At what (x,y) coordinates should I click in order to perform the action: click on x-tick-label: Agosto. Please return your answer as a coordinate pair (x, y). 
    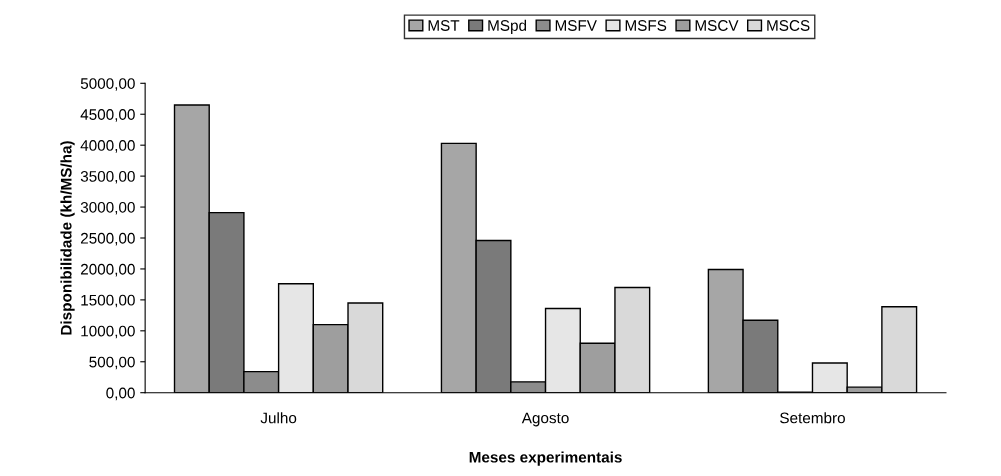
    Looking at the image, I should click on (545, 419).